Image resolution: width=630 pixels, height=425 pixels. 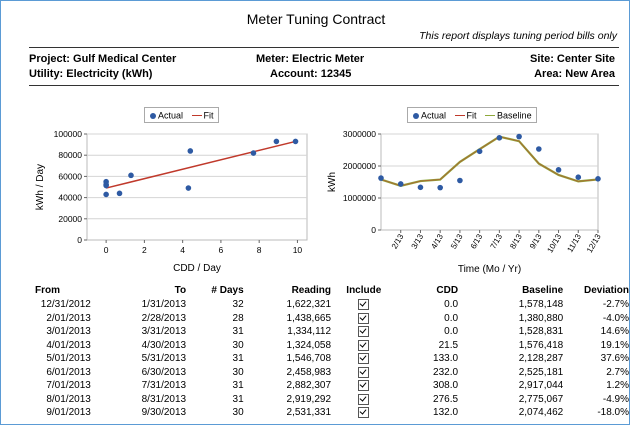 What do you see at coordinates (181, 115) in the screenshot?
I see `scatter-legend: Actual Fit` at bounding box center [181, 115].